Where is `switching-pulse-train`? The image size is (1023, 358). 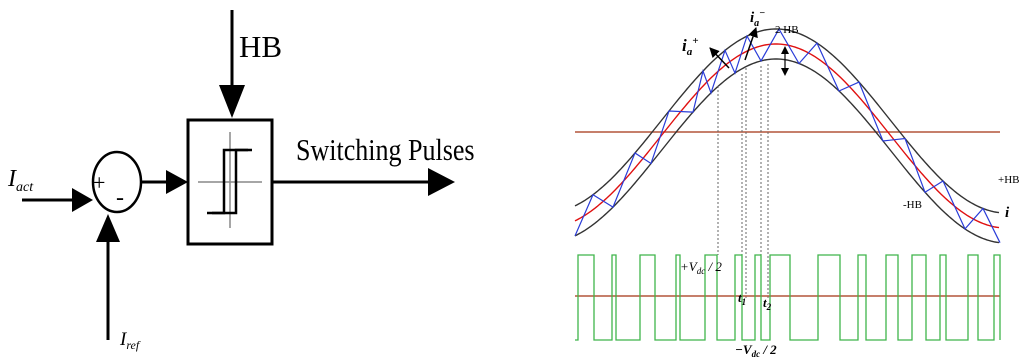
switching-pulse-train is located at coordinates (788, 297).